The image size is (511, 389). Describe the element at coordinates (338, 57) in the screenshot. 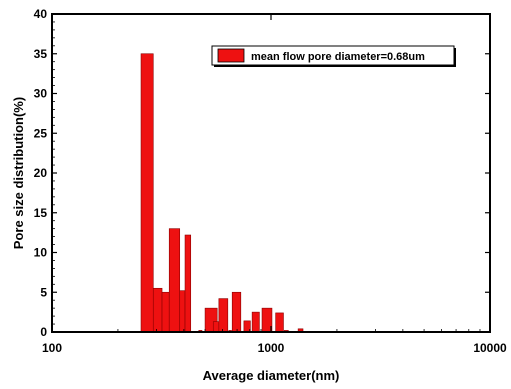

I see `legend-label: mean flow pore diameter=0.68um` at that location.